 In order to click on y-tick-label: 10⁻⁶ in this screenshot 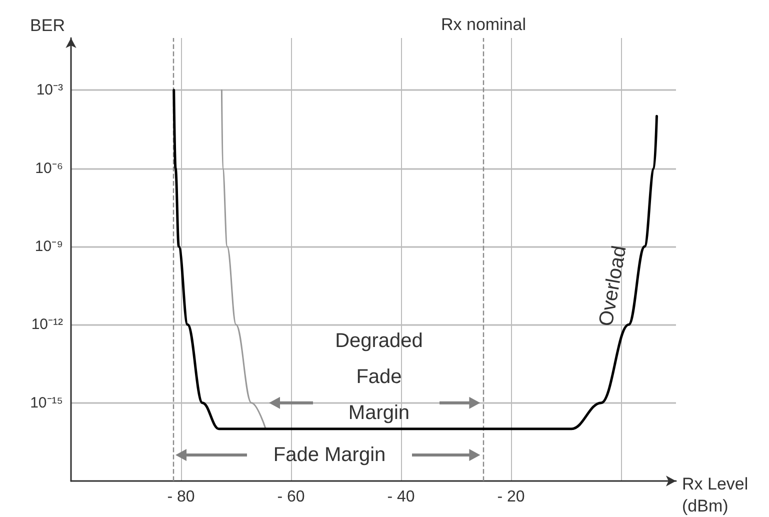, I will do `click(49, 168)`.